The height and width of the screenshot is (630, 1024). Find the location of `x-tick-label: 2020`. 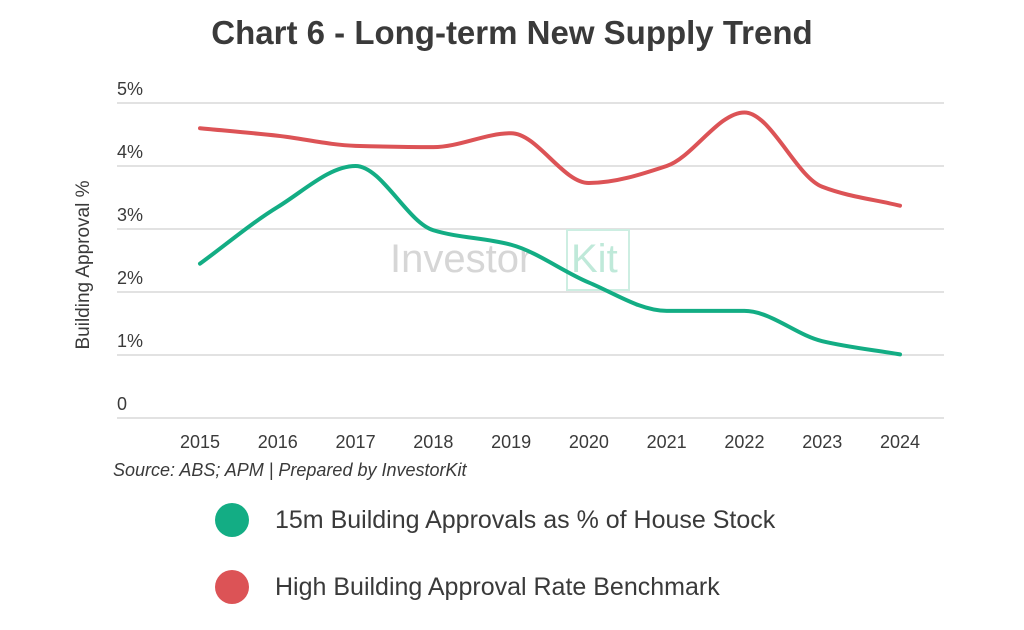

x-tick-label: 2020 is located at coordinates (589, 442).